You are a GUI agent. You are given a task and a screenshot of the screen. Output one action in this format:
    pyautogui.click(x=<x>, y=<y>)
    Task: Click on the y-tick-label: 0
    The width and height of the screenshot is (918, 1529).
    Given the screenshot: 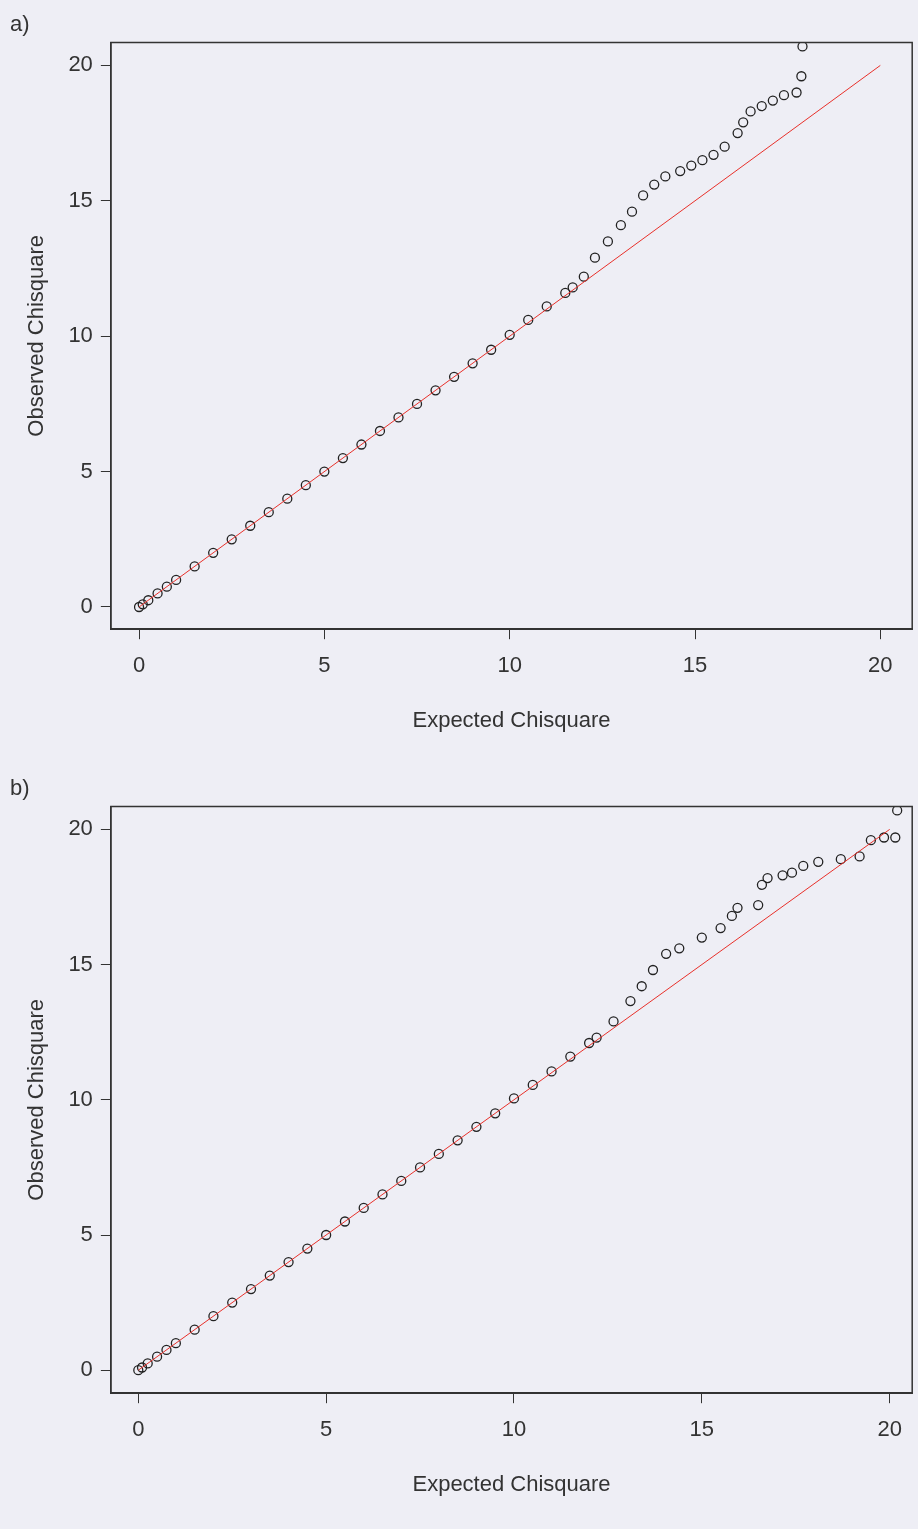 What is the action you would take?
    pyautogui.click(x=86, y=1369)
    